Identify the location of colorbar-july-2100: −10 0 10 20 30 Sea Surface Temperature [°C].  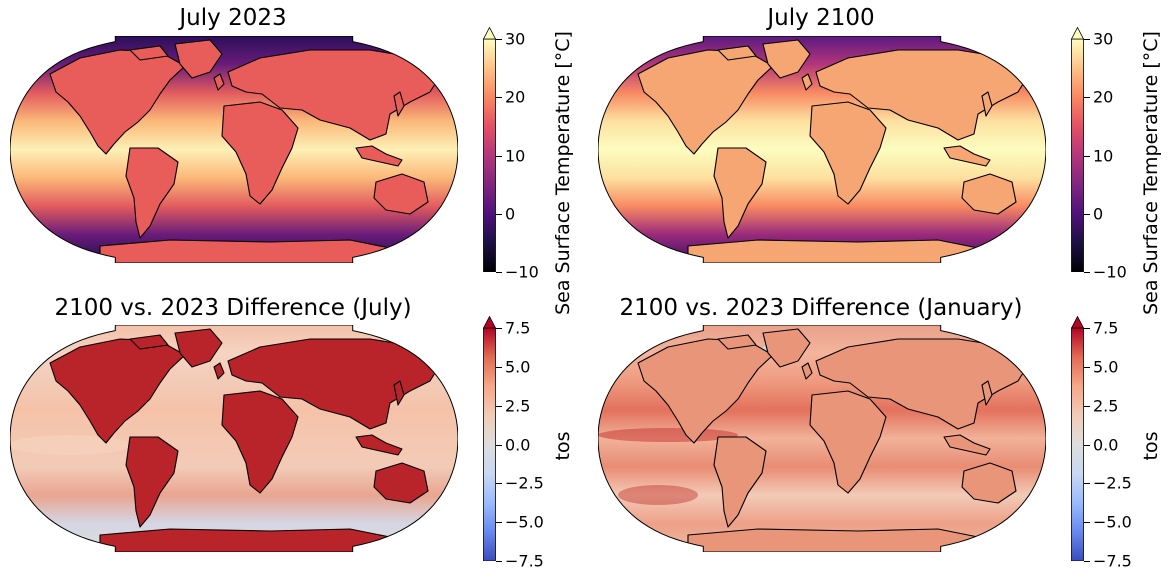
(1116, 171).